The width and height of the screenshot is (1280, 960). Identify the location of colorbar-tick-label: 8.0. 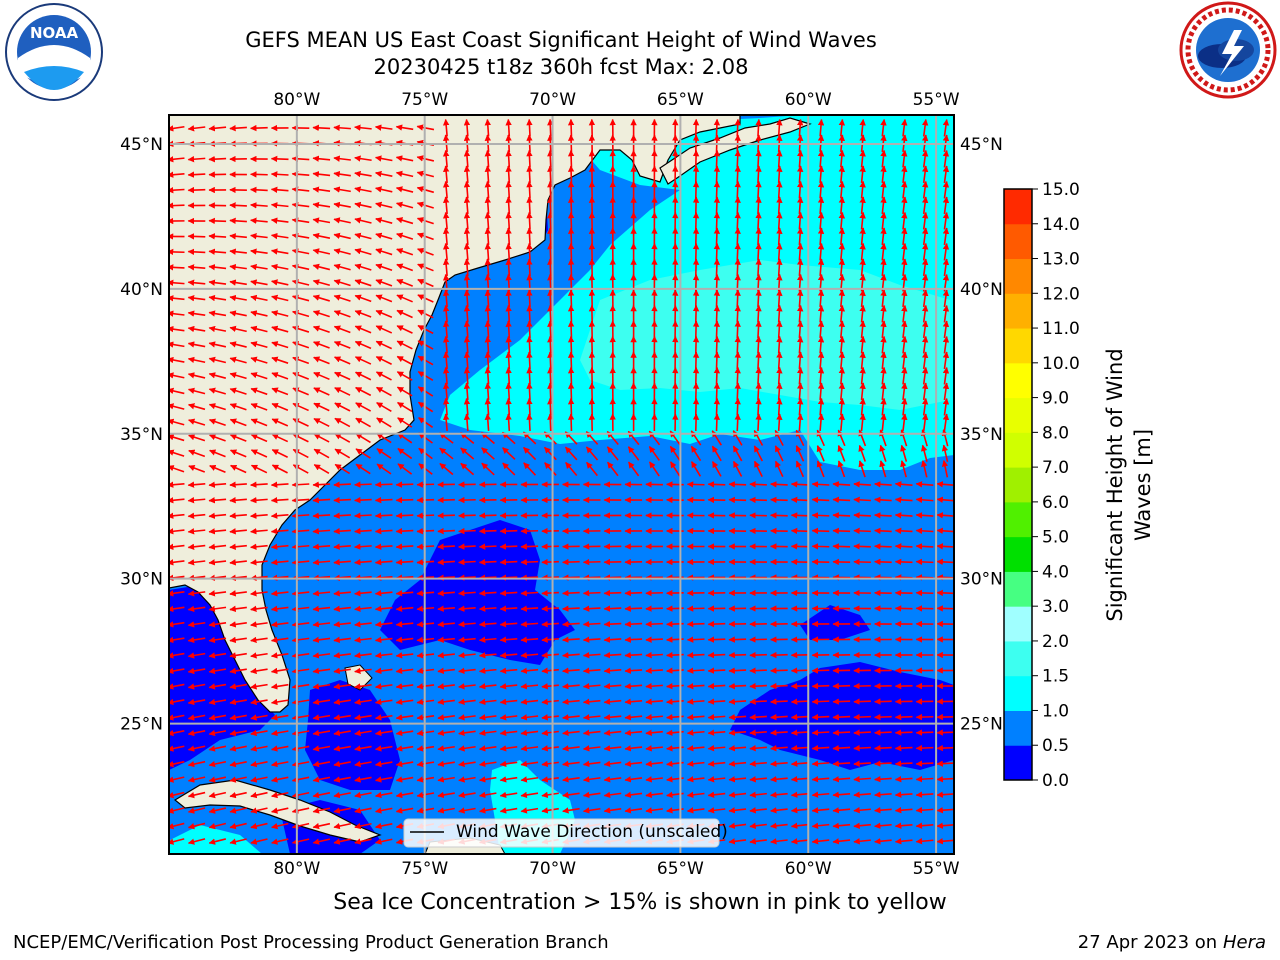
(1055, 433).